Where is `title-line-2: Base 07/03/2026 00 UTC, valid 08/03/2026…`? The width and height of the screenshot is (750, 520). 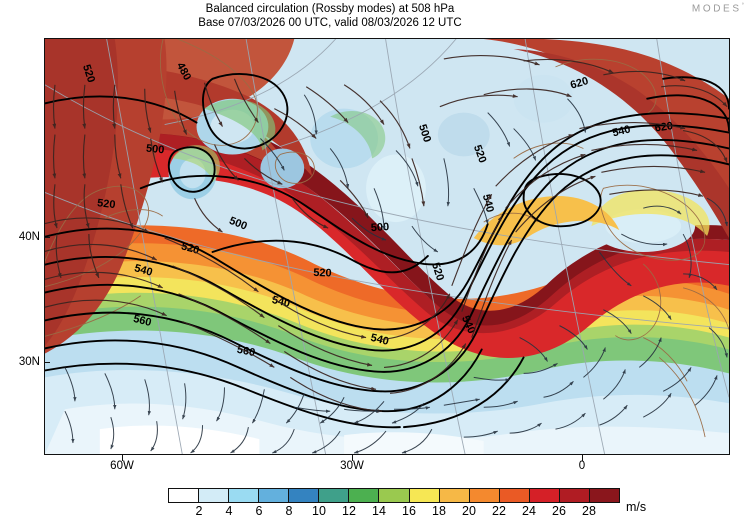
title-line-2: Base 07/03/2026 00 UTC, valid 08/03/2026… is located at coordinates (330, 23).